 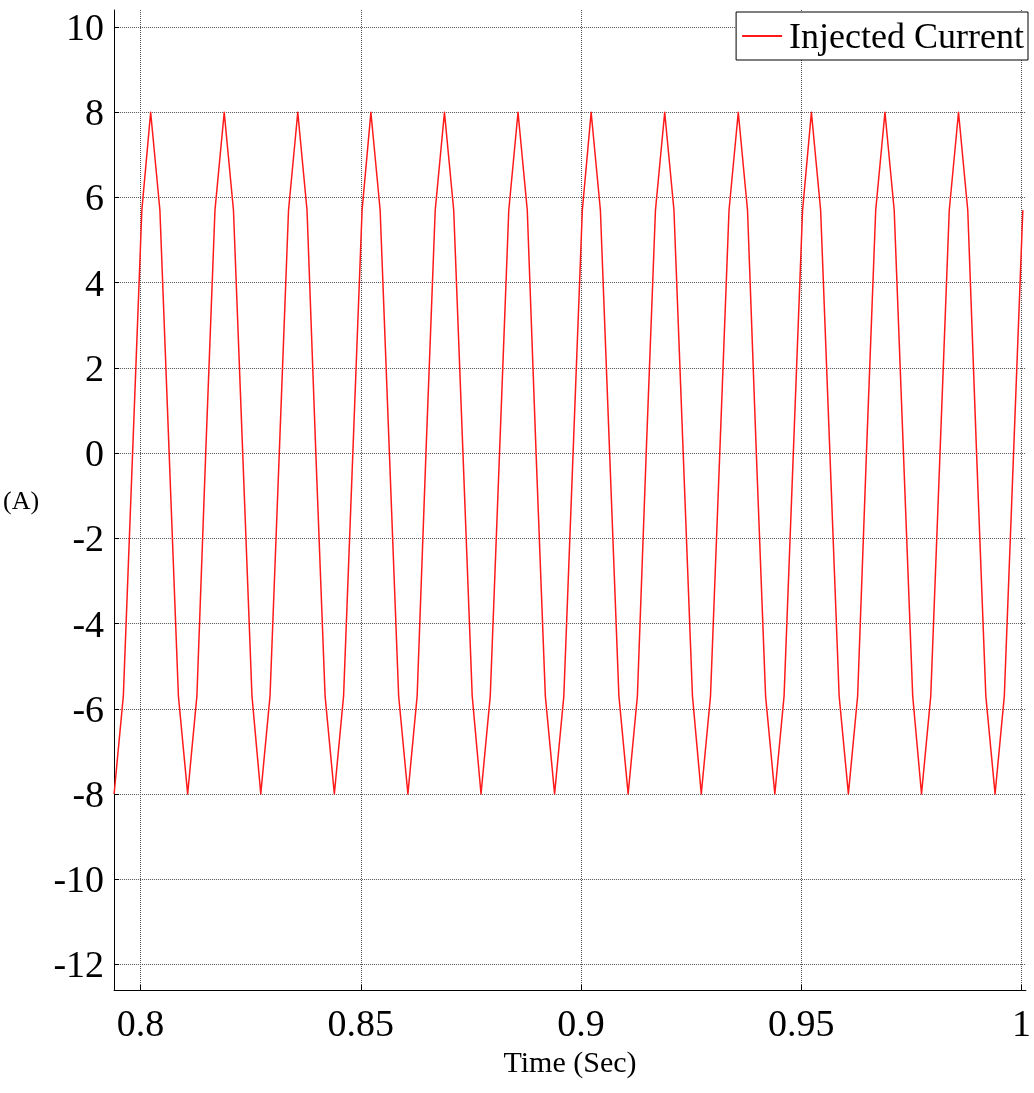 I want to click on x-tick-label: 0.9, so click(x=581, y=1023).